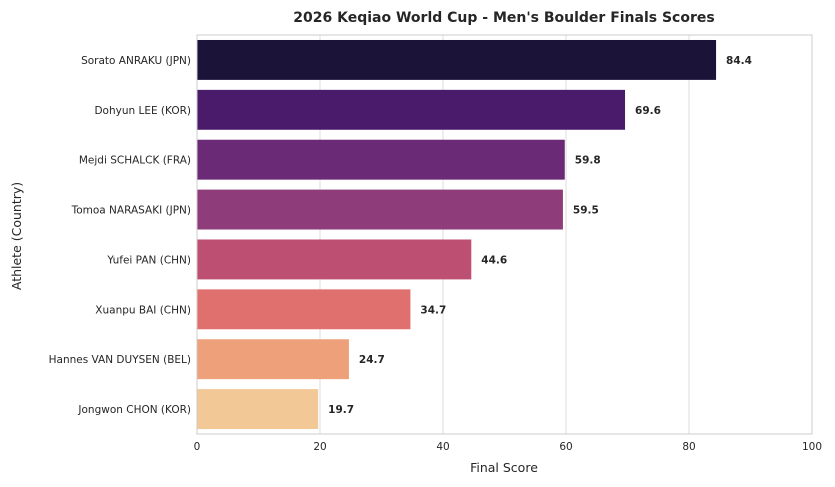 This screenshot has height=487, width=835. Describe the element at coordinates (135, 161) in the screenshot. I see `y-tick-label: Mejdi SCHALCK (FRA)` at that location.